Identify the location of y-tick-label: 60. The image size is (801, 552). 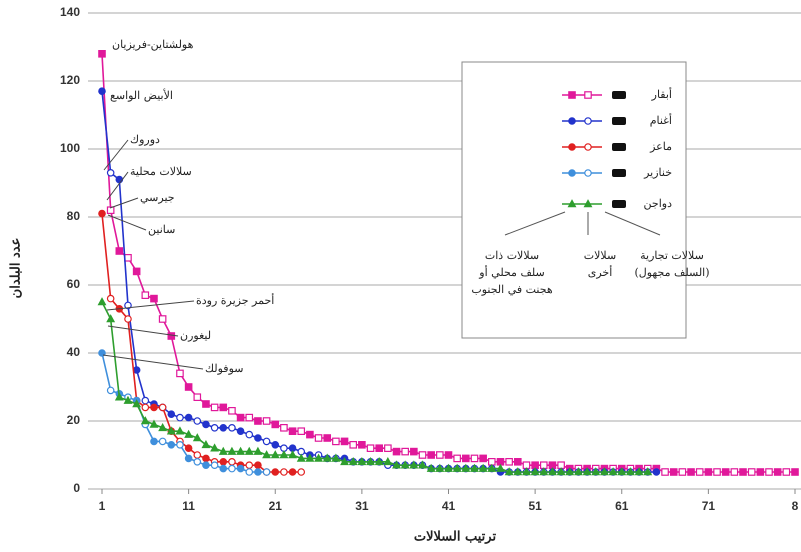
(74, 284).